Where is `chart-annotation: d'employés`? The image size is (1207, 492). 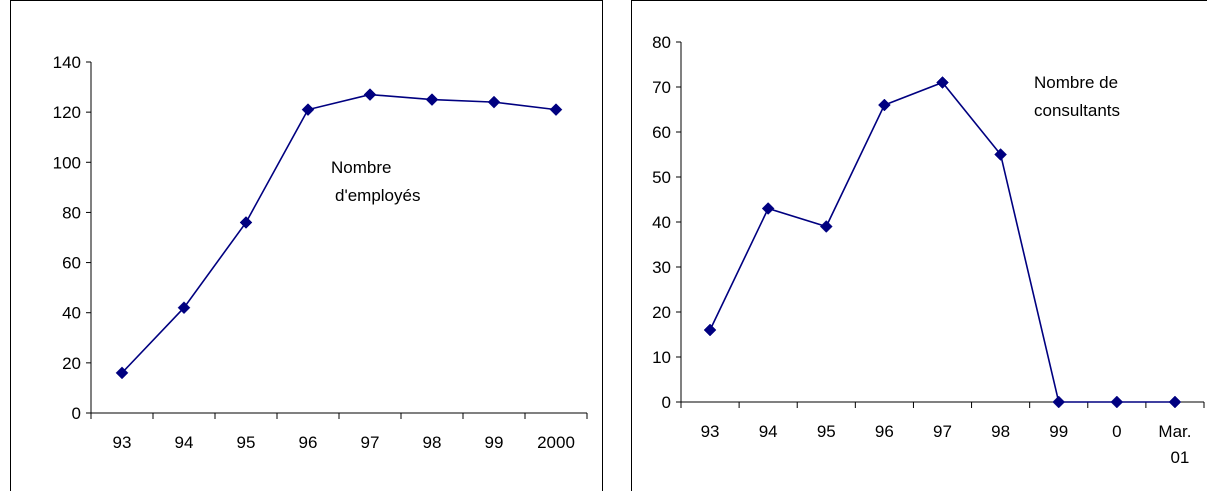
chart-annotation: d'employés is located at coordinates (377, 195).